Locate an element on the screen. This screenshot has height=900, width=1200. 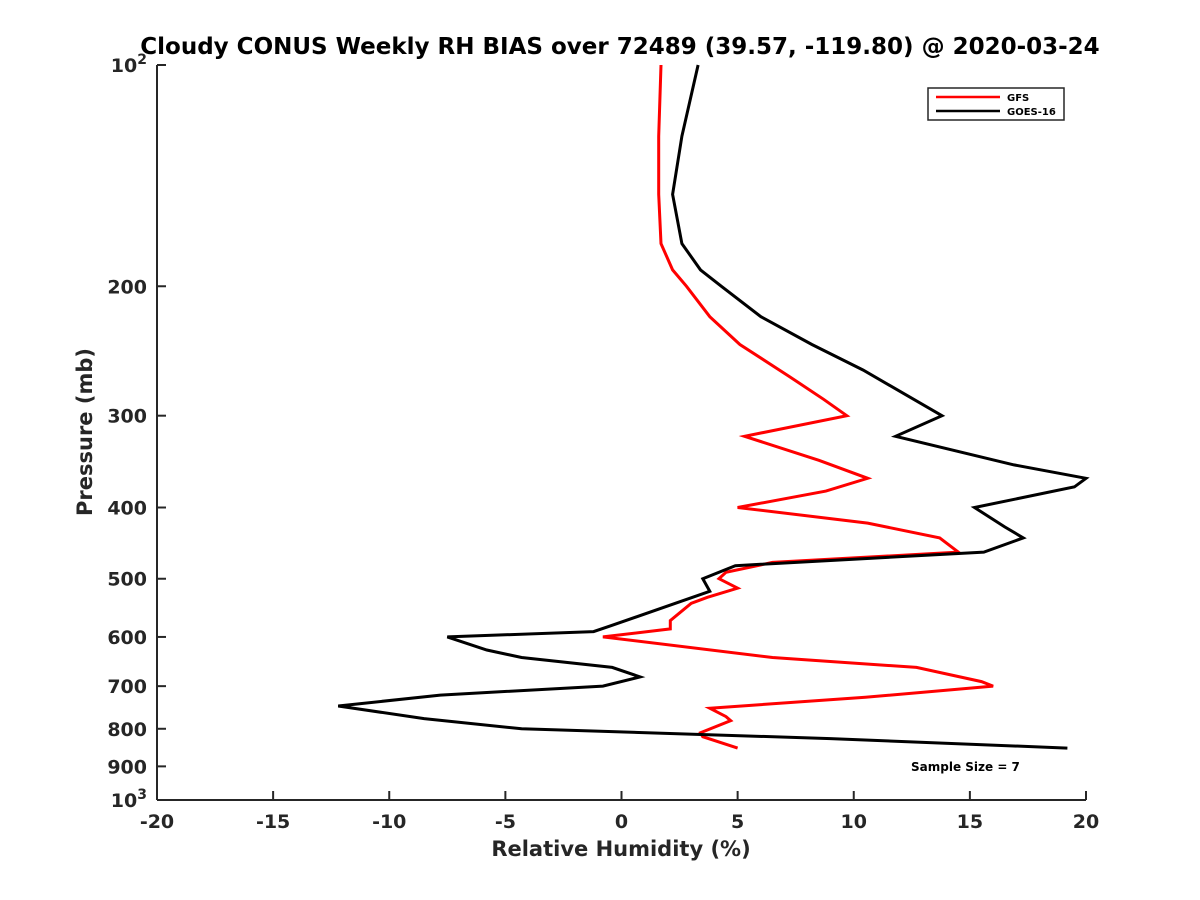
x-axis-label: Relative Humidity (%) is located at coordinates (620, 849).